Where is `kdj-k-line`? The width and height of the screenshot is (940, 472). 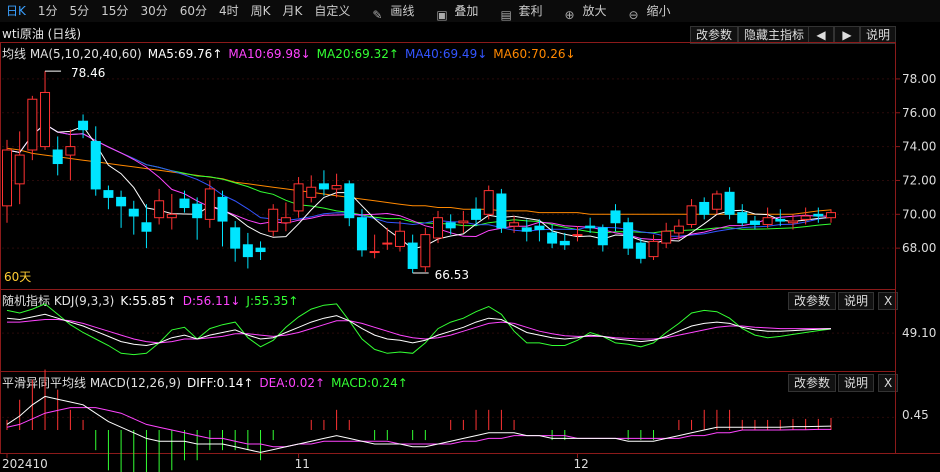 kdj-k-line is located at coordinates (419, 330).